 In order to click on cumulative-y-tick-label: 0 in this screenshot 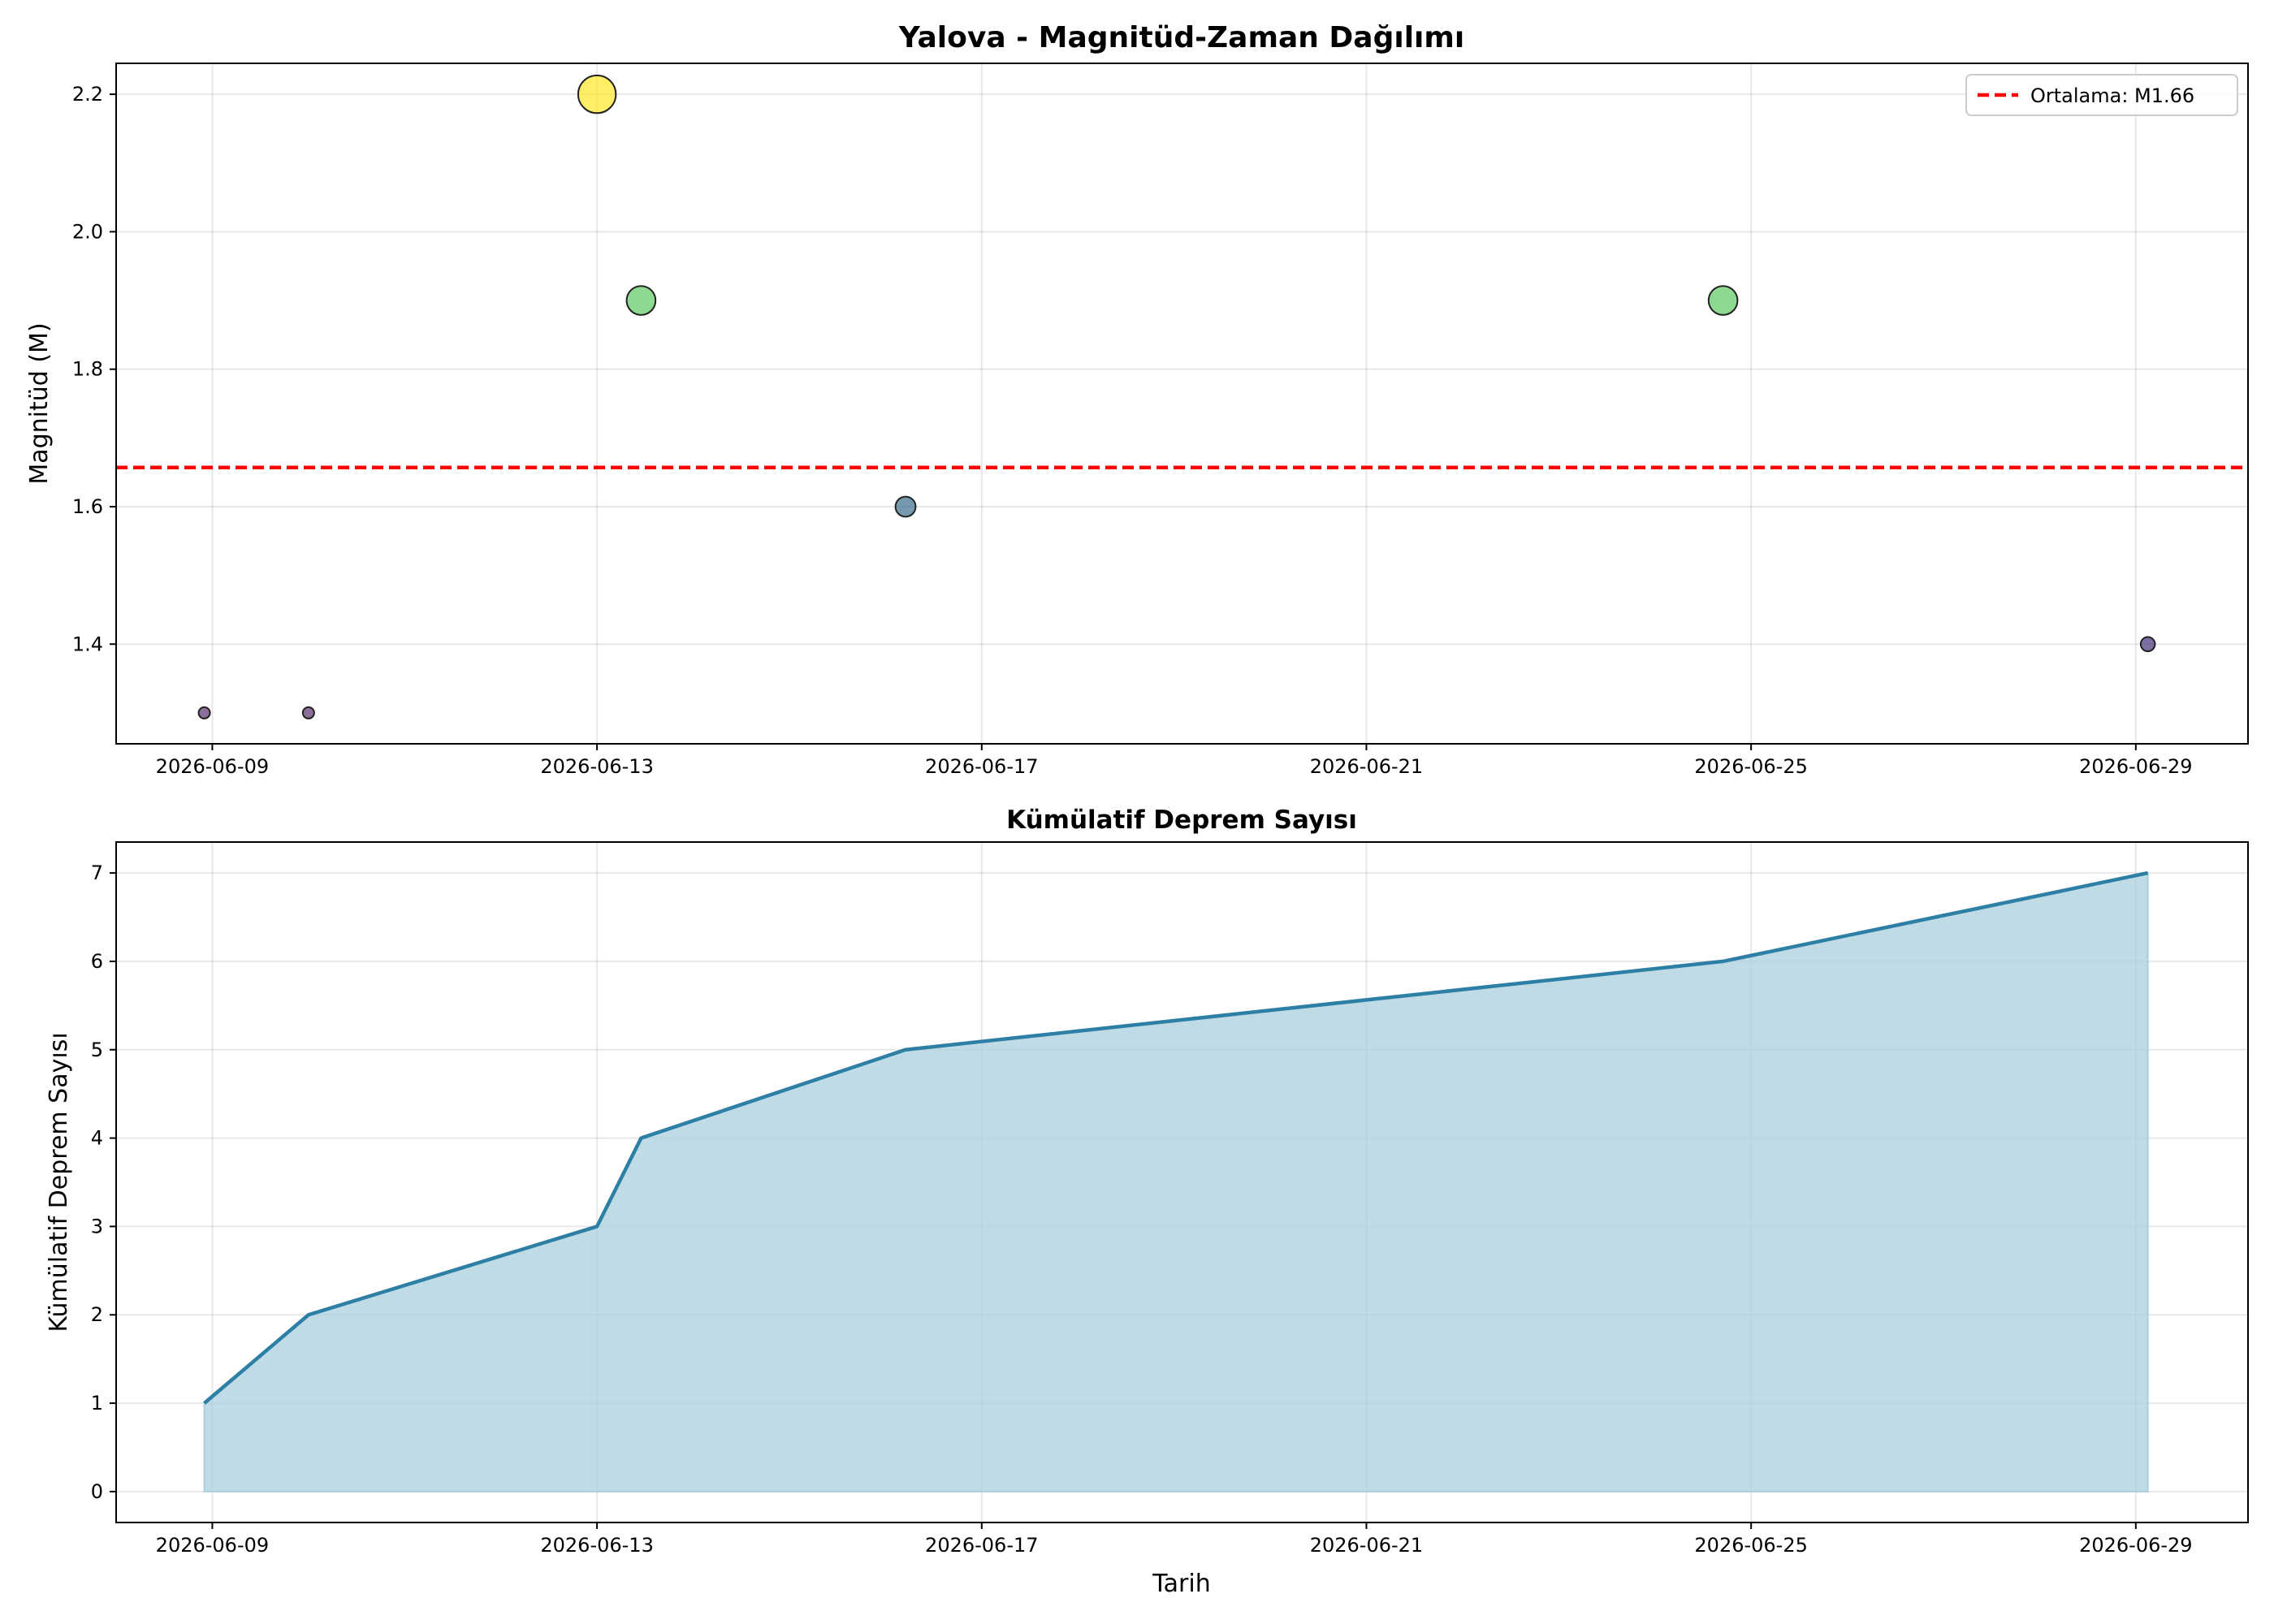, I will do `click(97, 1492)`.